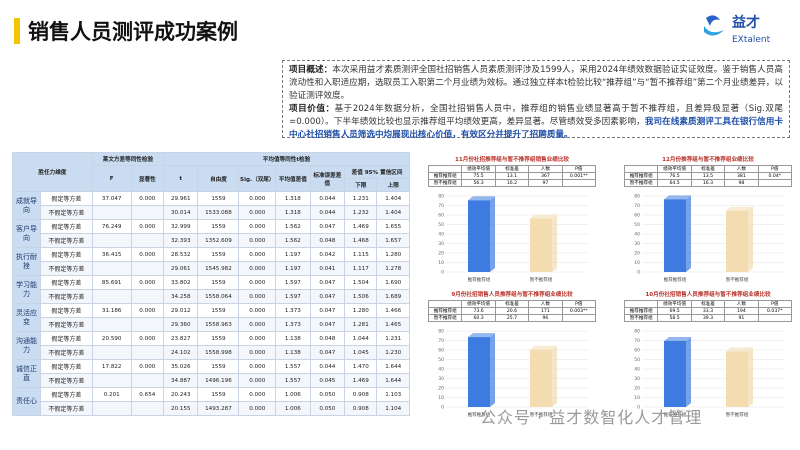  I want to click on cell: 1.562, so click(293, 240).